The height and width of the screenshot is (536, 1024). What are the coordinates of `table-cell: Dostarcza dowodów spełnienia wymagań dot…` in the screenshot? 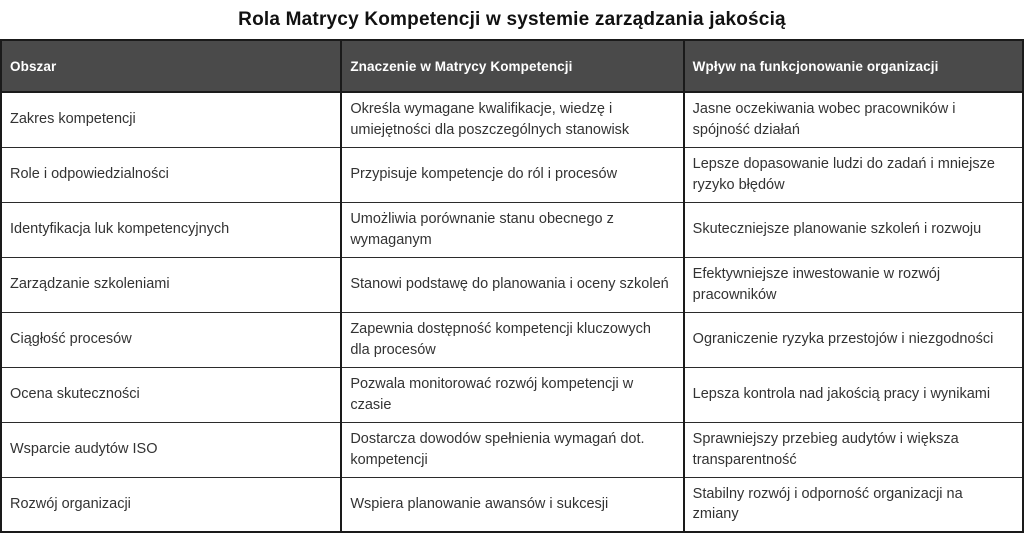 It's located at (512, 449).